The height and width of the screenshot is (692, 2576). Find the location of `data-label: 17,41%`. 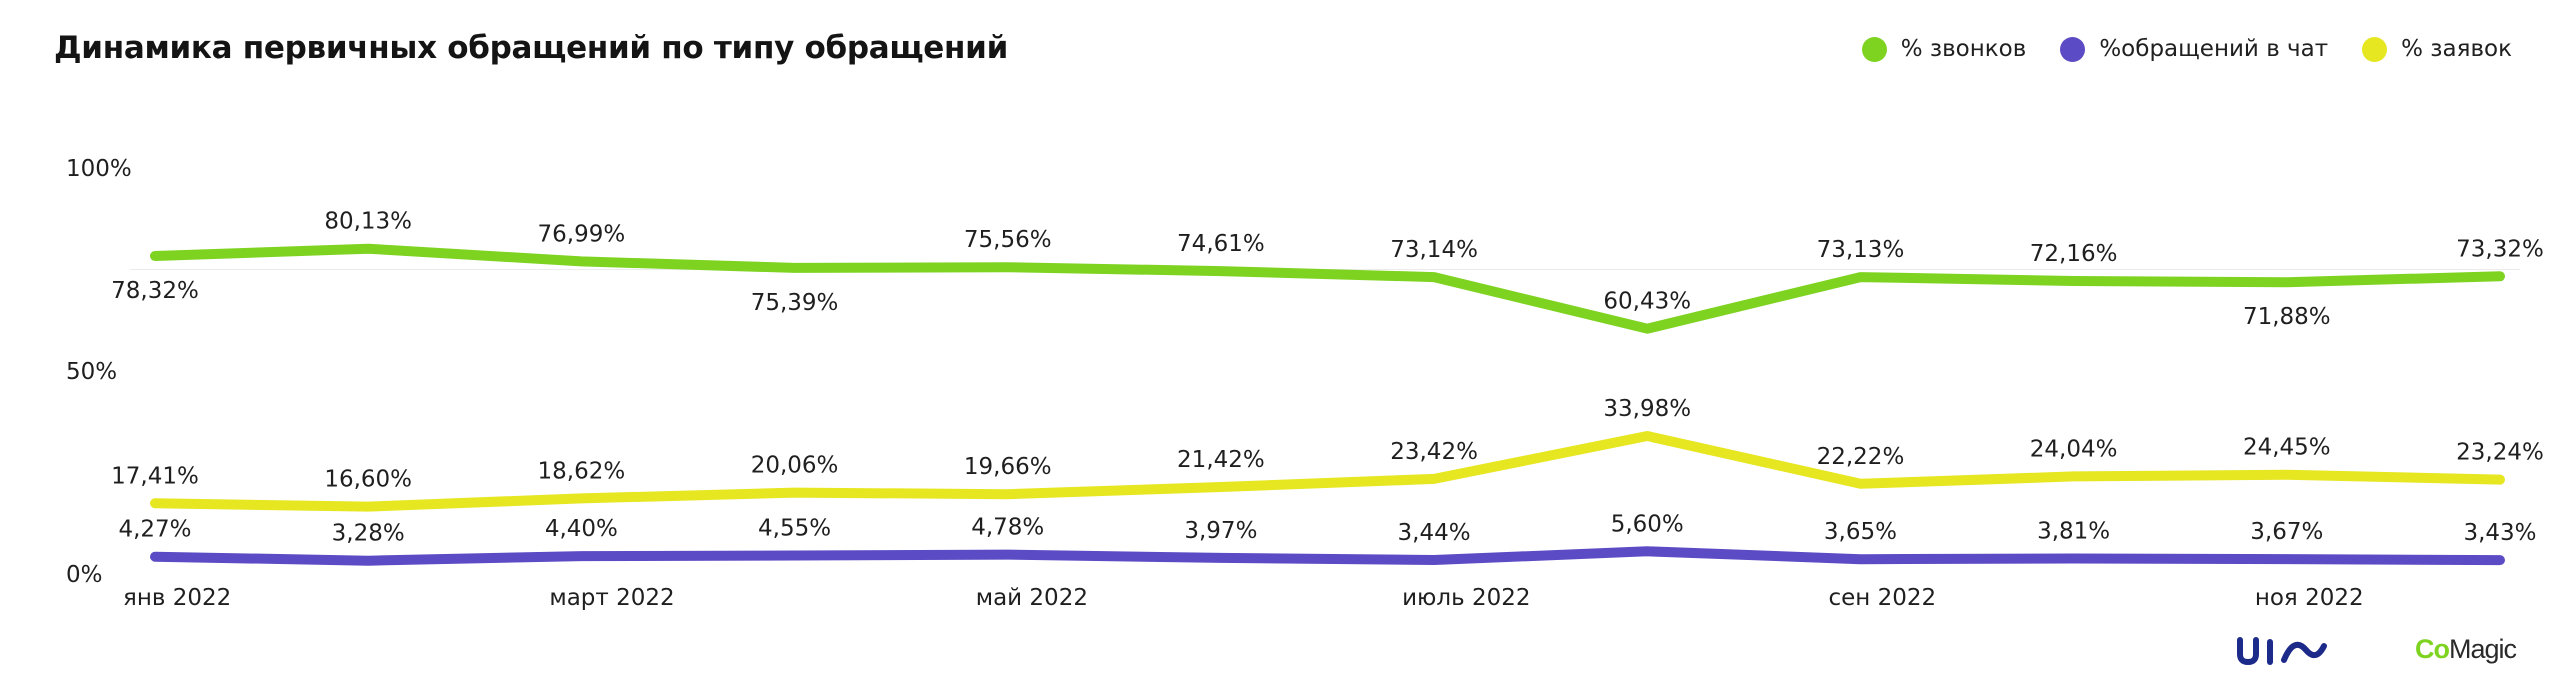

data-label: 17,41% is located at coordinates (155, 476).